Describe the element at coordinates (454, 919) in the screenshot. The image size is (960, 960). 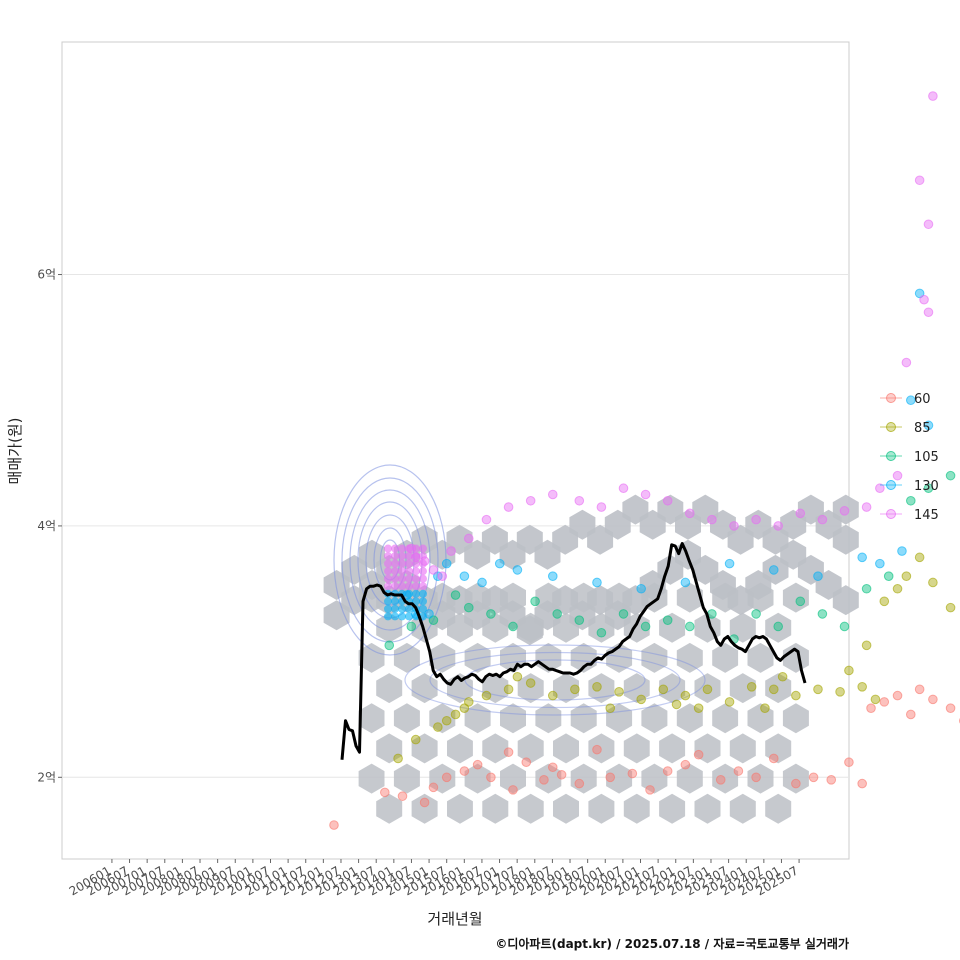
I see `x-axis-title: 거래년월` at that location.